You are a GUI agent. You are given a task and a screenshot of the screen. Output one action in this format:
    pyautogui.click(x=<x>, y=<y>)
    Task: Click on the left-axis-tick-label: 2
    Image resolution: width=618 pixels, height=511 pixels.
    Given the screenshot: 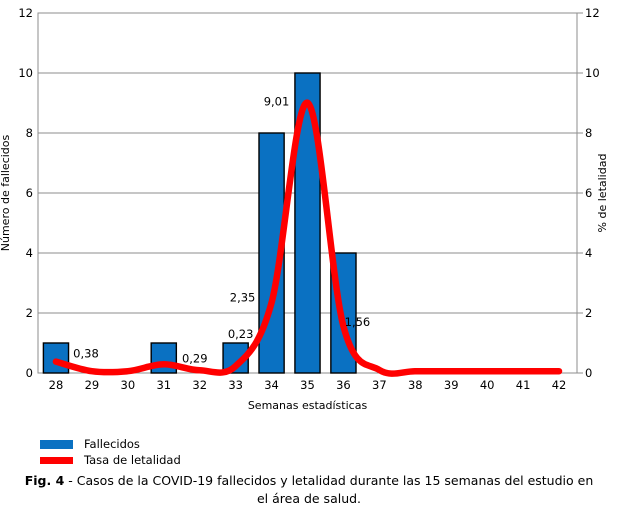 What is the action you would take?
    pyautogui.click(x=29, y=313)
    